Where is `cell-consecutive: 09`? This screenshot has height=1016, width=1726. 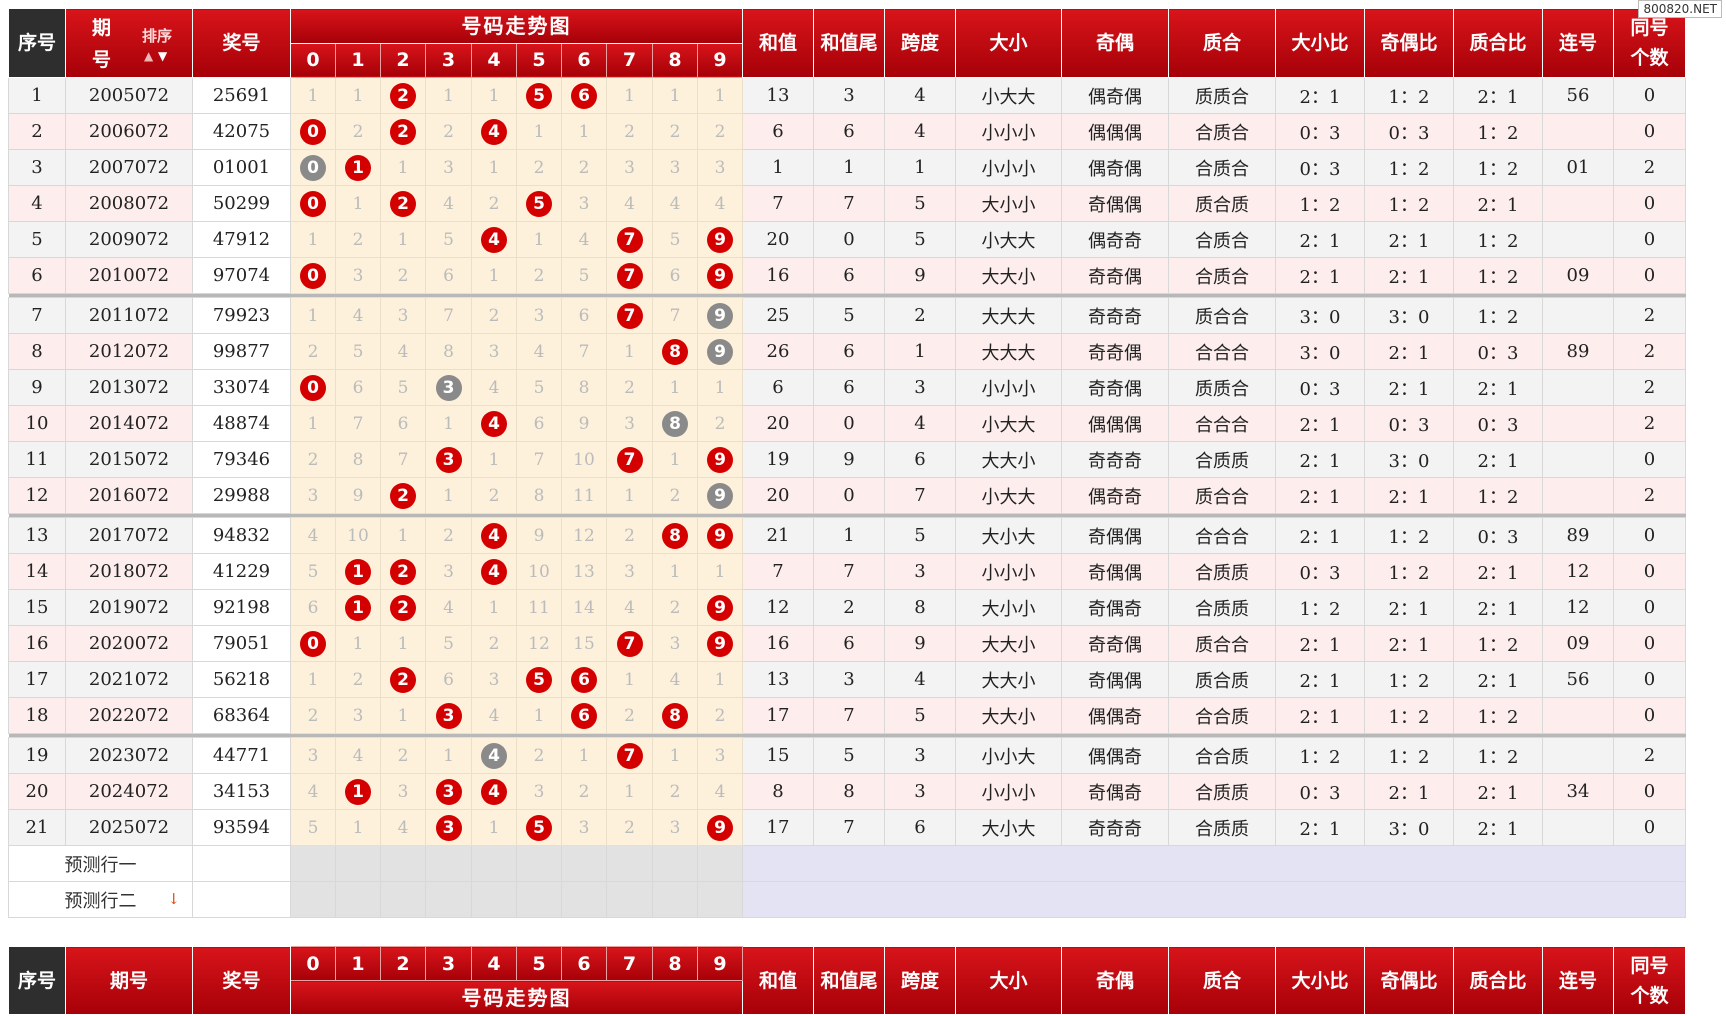 cell-consecutive: 09 is located at coordinates (1578, 275).